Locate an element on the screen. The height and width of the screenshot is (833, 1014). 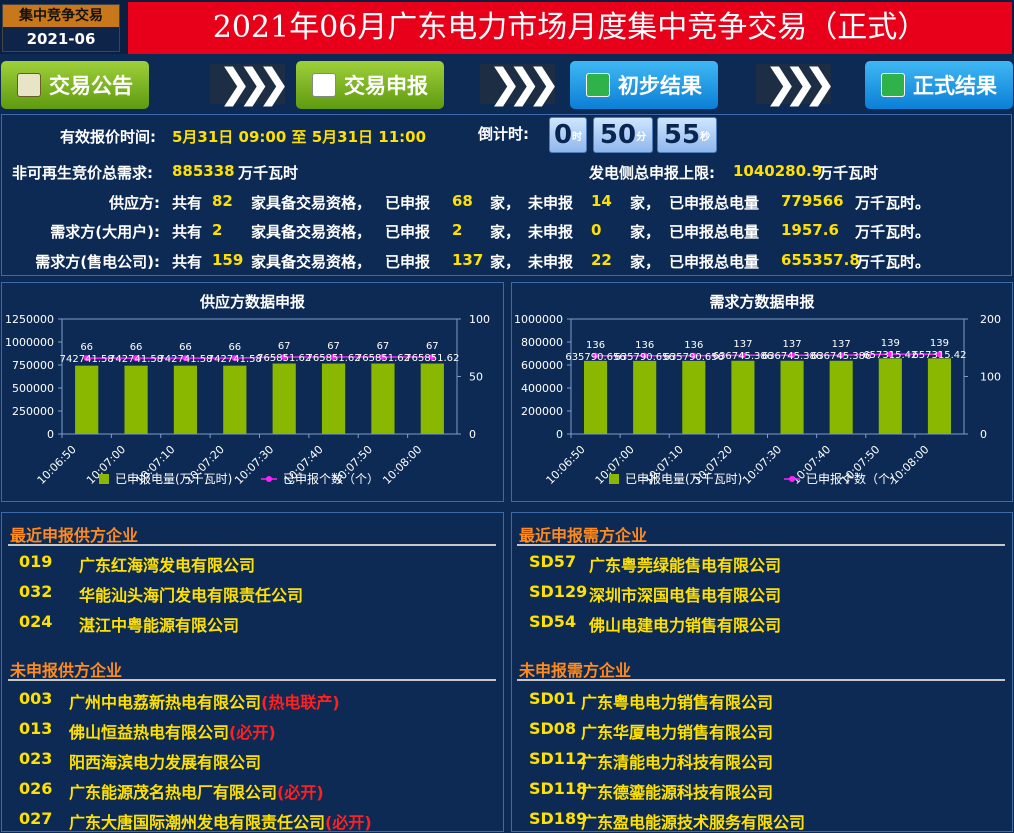
y-tick-label: 0 is located at coordinates (50, 434).